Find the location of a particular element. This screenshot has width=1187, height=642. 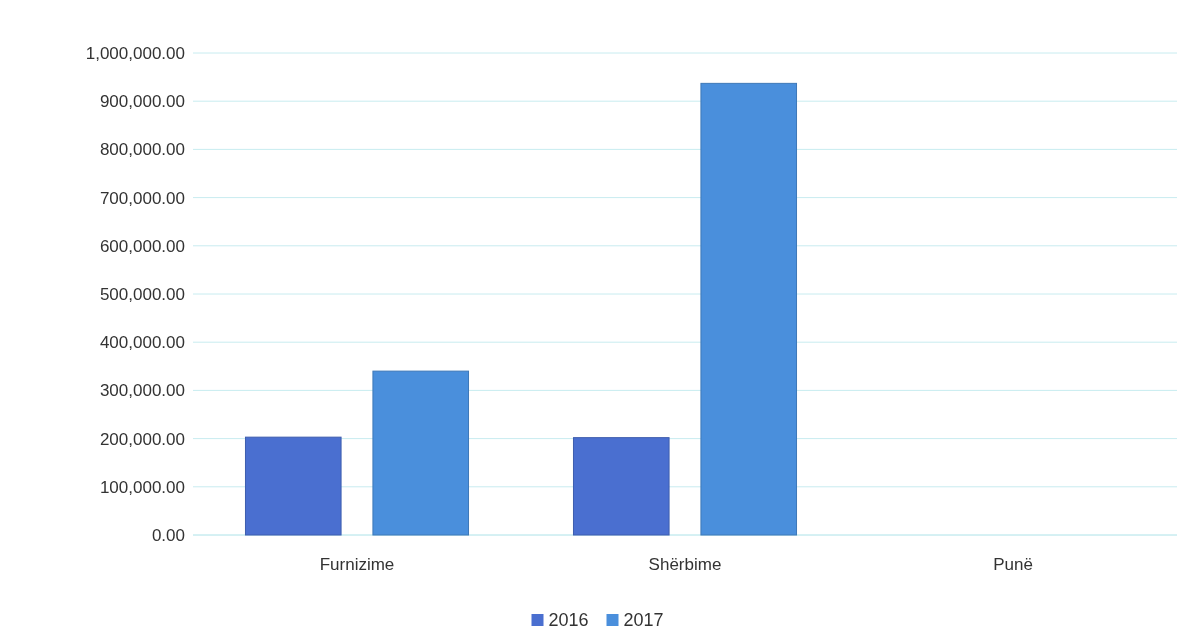

y-tick-label: 1,000,000.00 is located at coordinates (135, 53).